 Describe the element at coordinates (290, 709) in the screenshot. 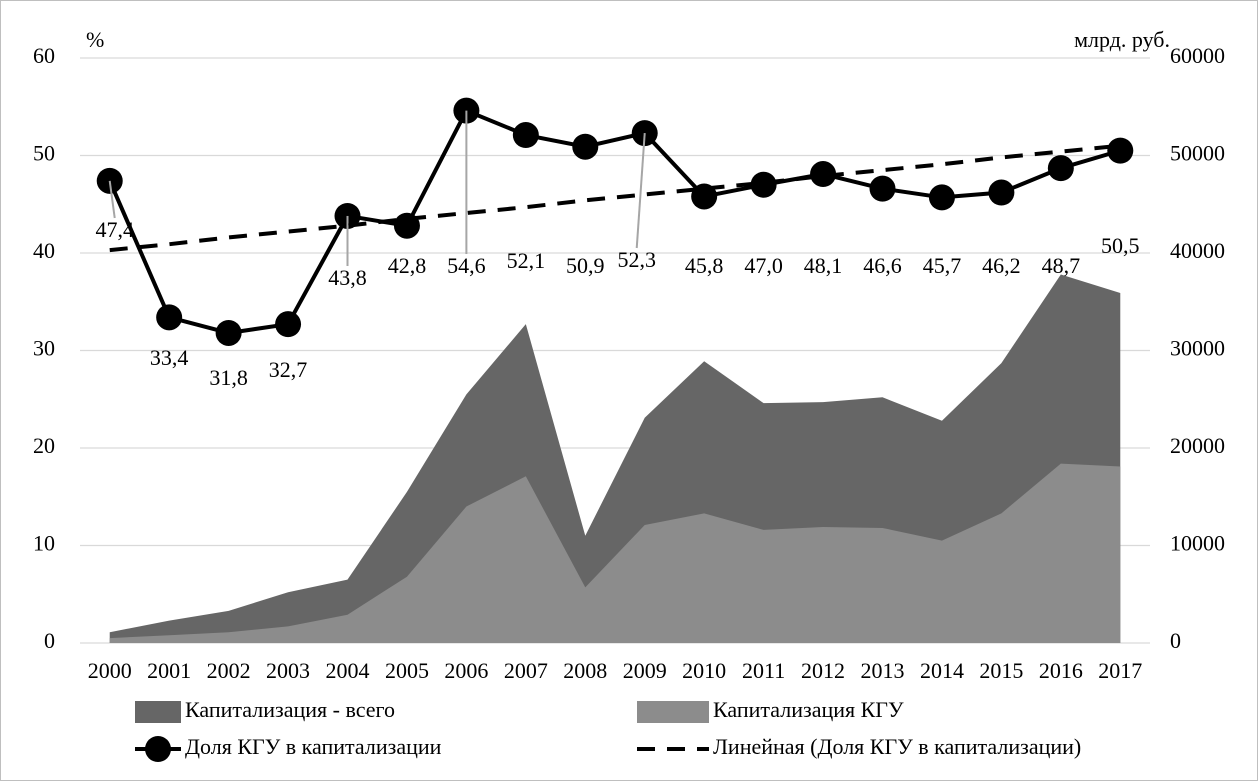

I see `legend-label: Капитализация - всего` at that location.